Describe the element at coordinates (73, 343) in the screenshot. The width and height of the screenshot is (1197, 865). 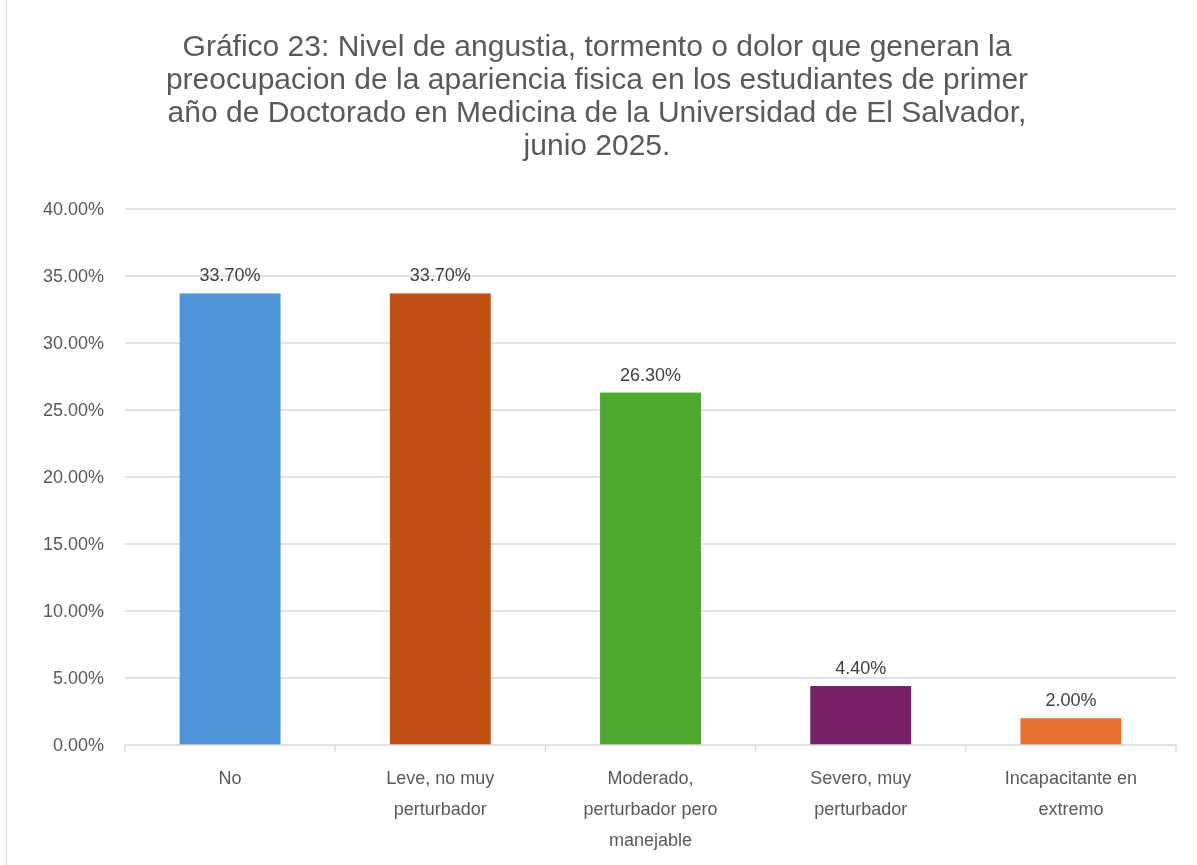
I see `y-tick-label: 30.00%` at that location.